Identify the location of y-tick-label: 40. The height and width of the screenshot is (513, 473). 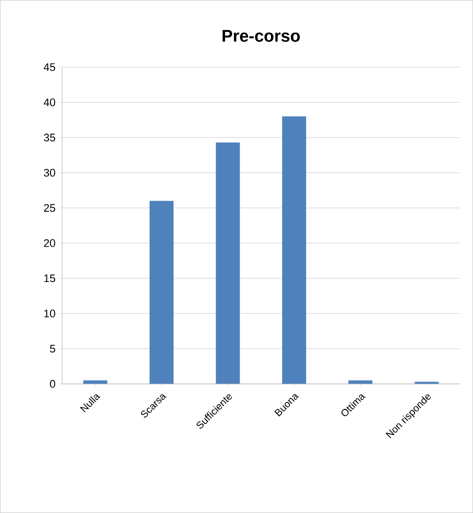
(50, 102).